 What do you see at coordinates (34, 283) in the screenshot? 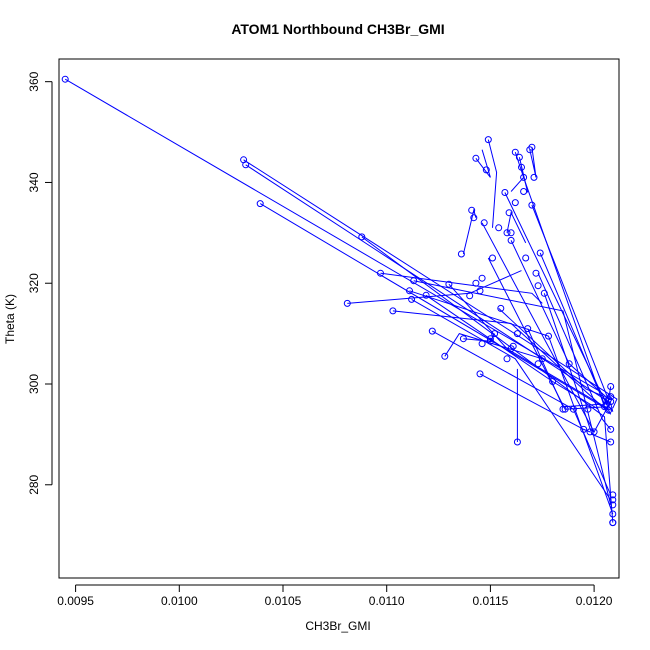
I see `y-tick-label: 320` at bounding box center [34, 283].